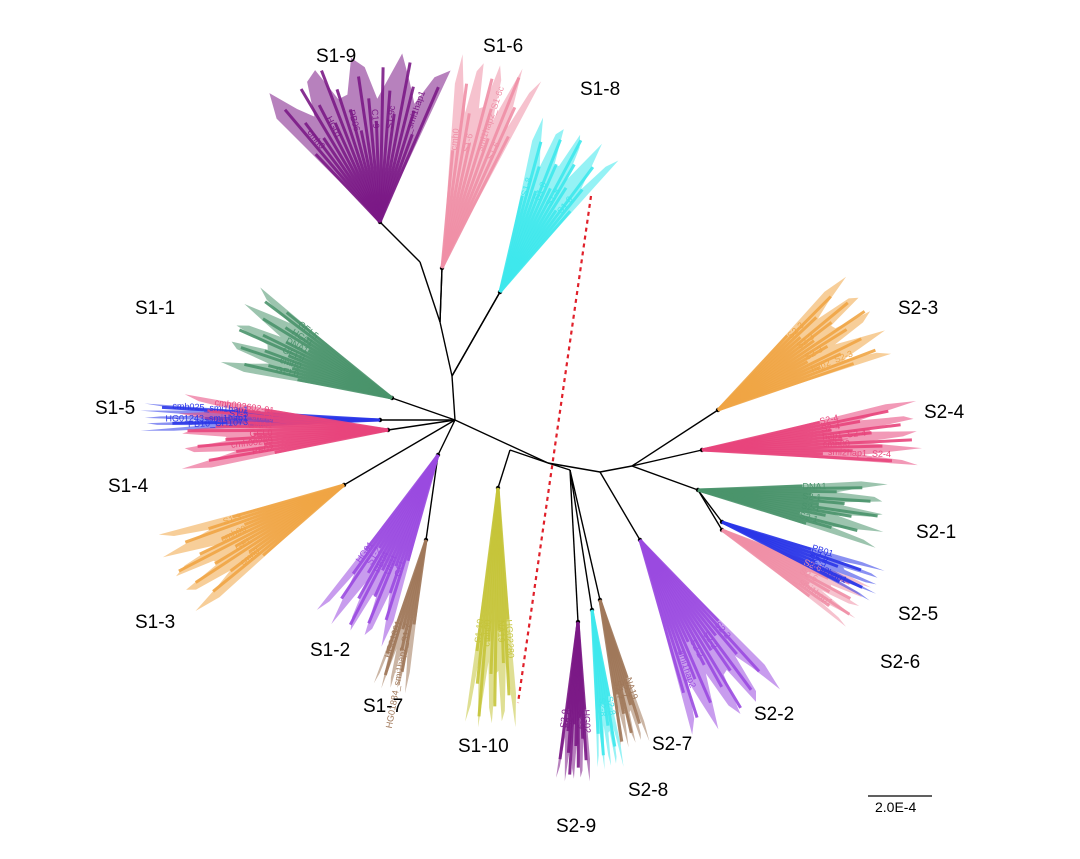 The height and width of the screenshot is (859, 1080). What do you see at coordinates (252, 442) in the screenshot?
I see `leaf-label: cmh00269` at bounding box center [252, 442].